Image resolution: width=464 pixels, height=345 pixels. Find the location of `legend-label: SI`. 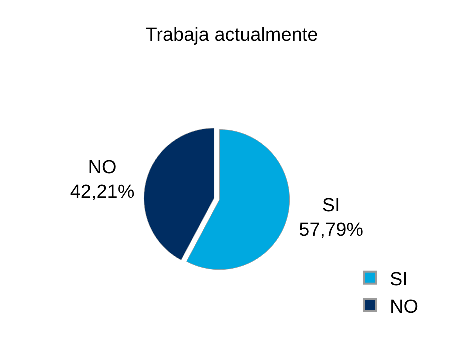

legend-label: SI is located at coordinates (399, 279).